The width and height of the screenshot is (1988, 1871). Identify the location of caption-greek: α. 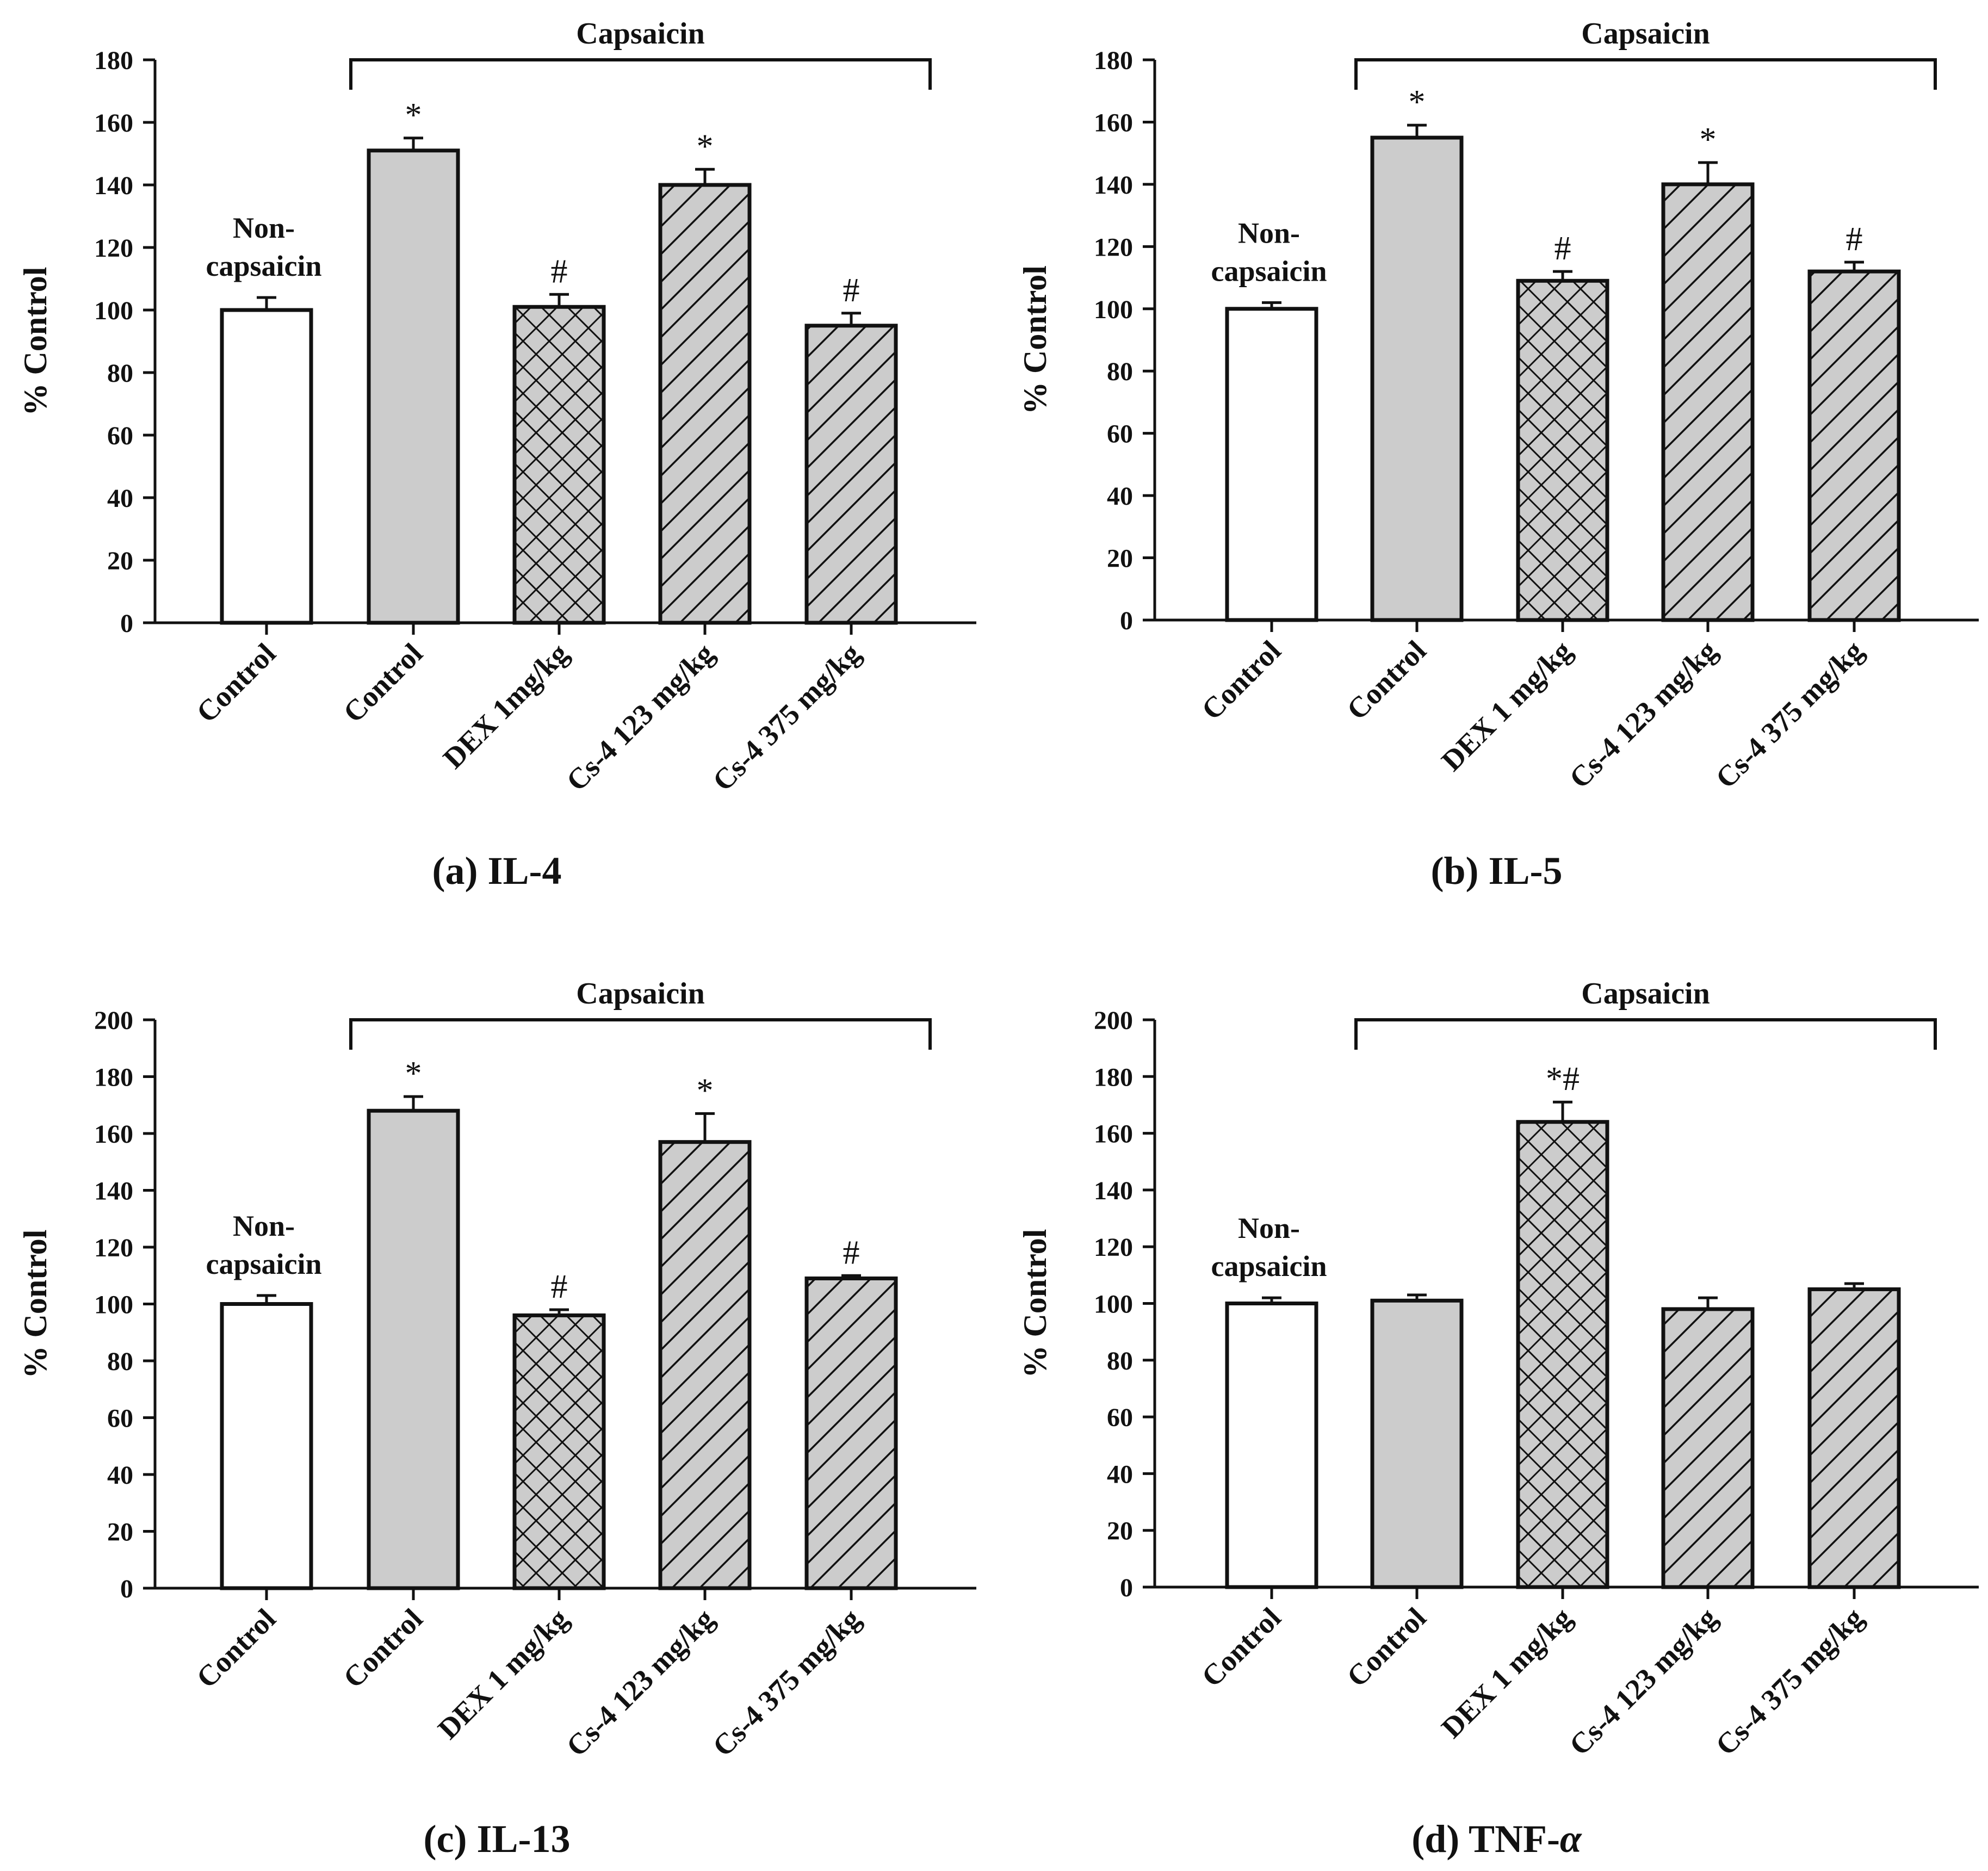
(1570, 1839).